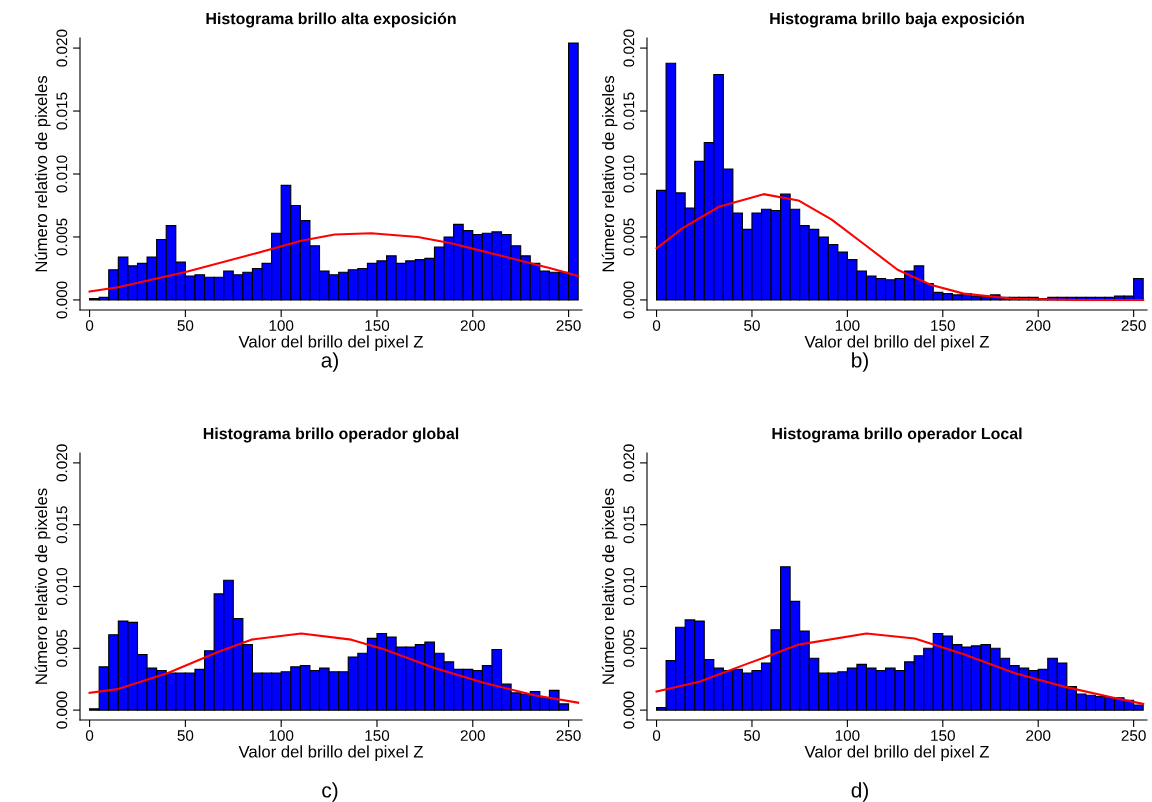 This screenshot has height=802, width=1152. Describe the element at coordinates (330, 792) in the screenshot. I see `text: c)` at that location.